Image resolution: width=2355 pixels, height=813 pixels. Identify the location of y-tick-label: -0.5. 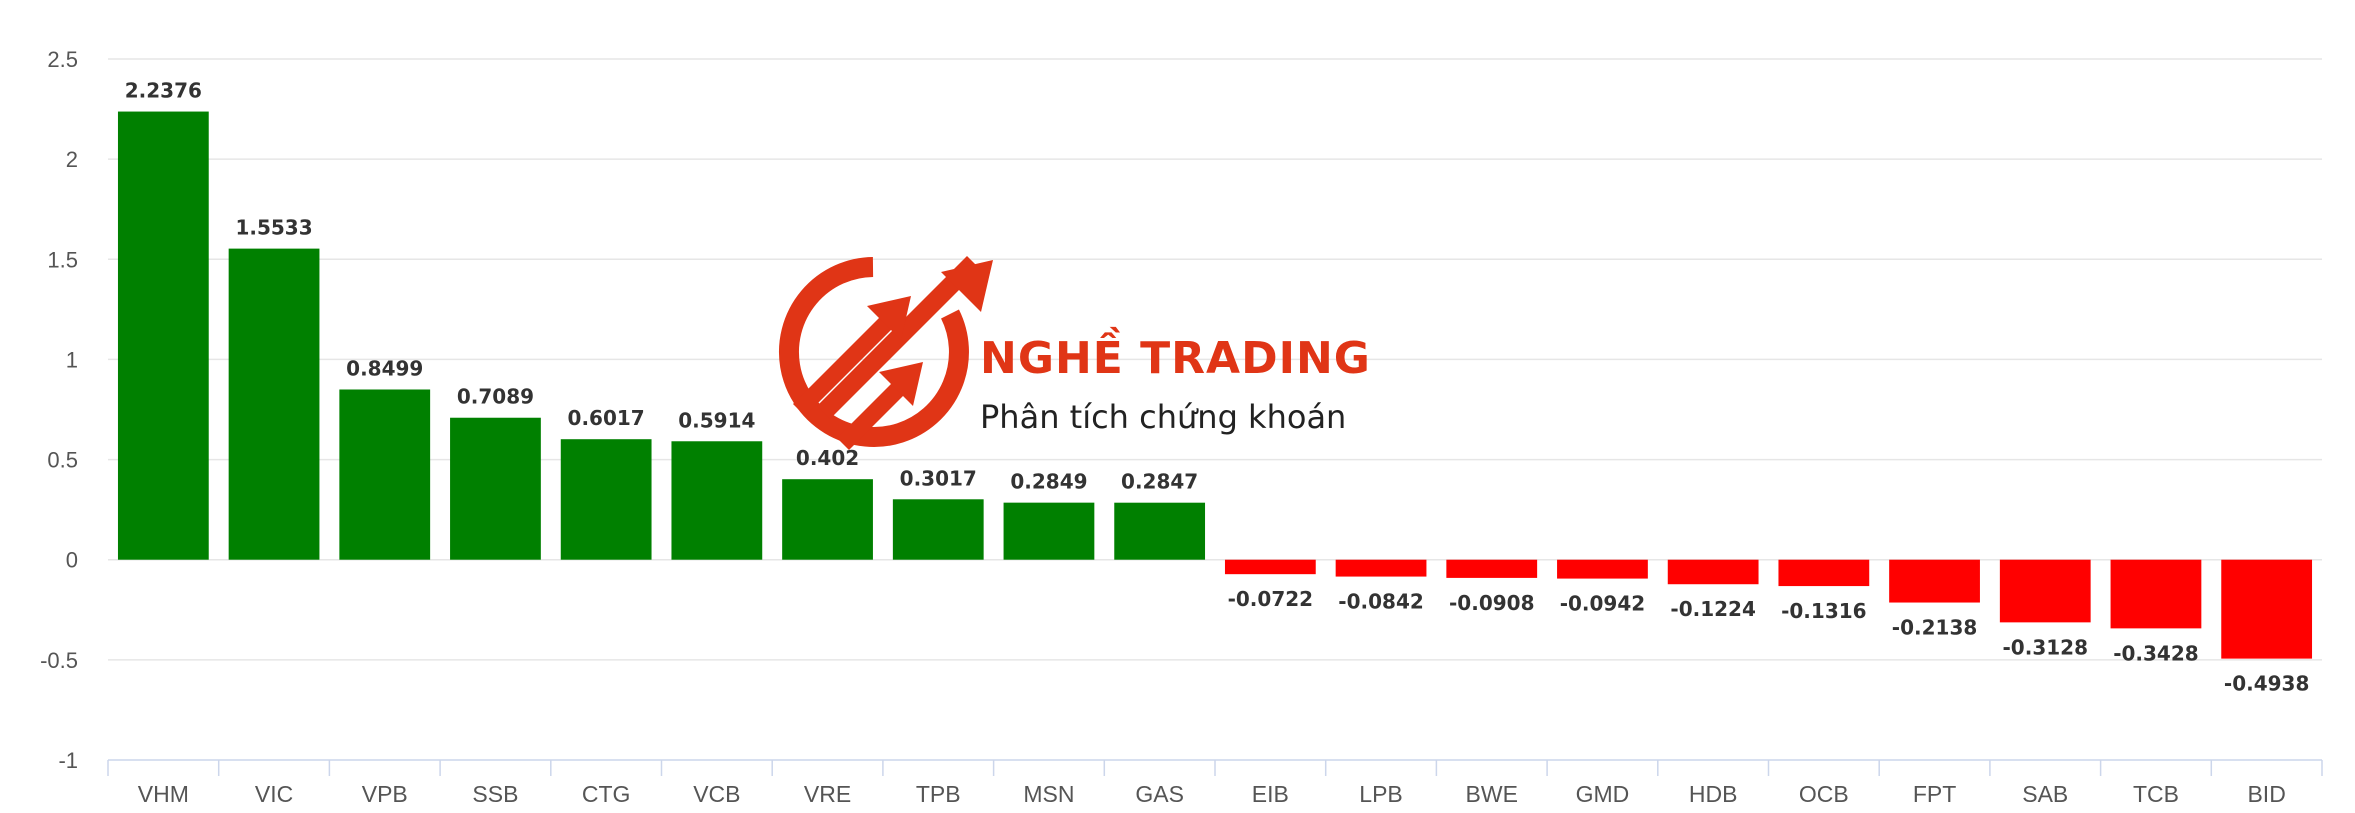
(59, 660).